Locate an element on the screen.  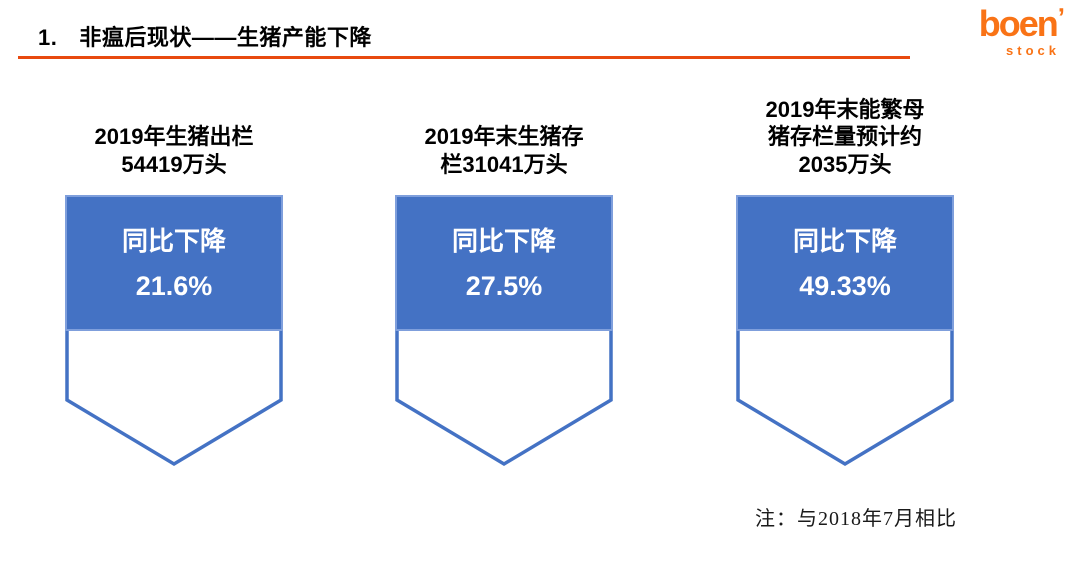
page-title: 非瘟后现状——生猪产能下降 is located at coordinates (225, 37).